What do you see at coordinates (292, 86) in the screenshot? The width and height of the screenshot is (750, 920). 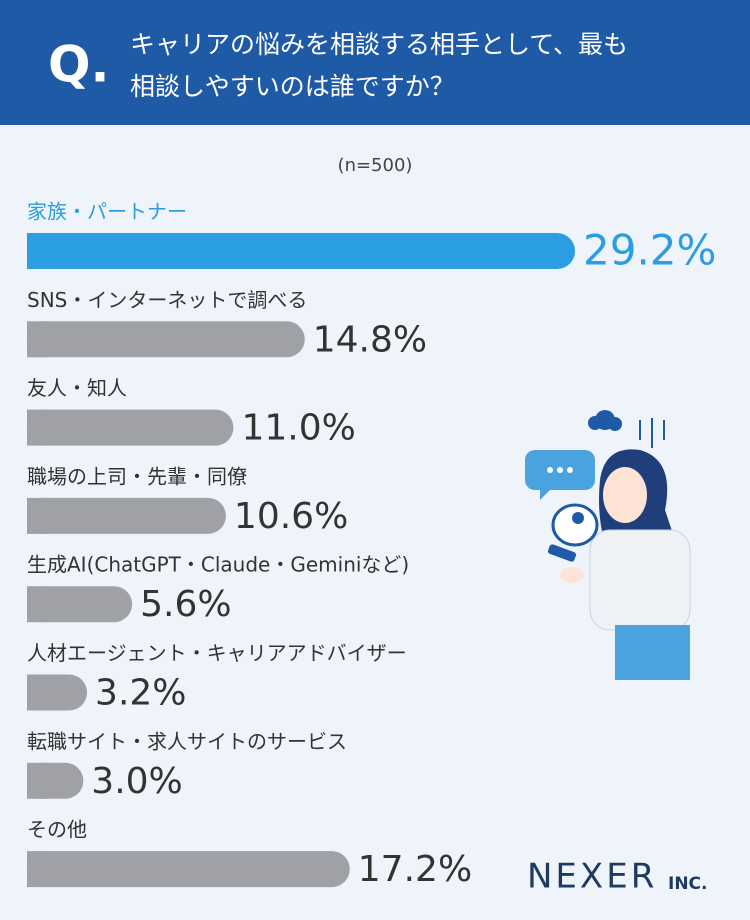 I see `question-line: 相談しやすいのは誰ですか？` at bounding box center [292, 86].